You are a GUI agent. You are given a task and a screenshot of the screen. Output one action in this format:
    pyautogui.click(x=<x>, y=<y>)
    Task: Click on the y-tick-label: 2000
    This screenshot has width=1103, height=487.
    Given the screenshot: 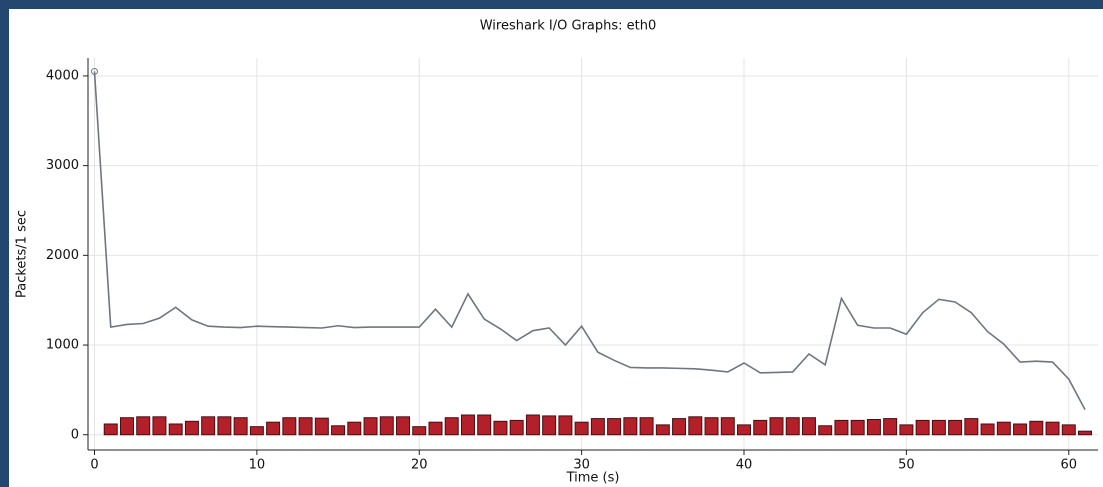 What is the action you would take?
    pyautogui.click(x=62, y=255)
    